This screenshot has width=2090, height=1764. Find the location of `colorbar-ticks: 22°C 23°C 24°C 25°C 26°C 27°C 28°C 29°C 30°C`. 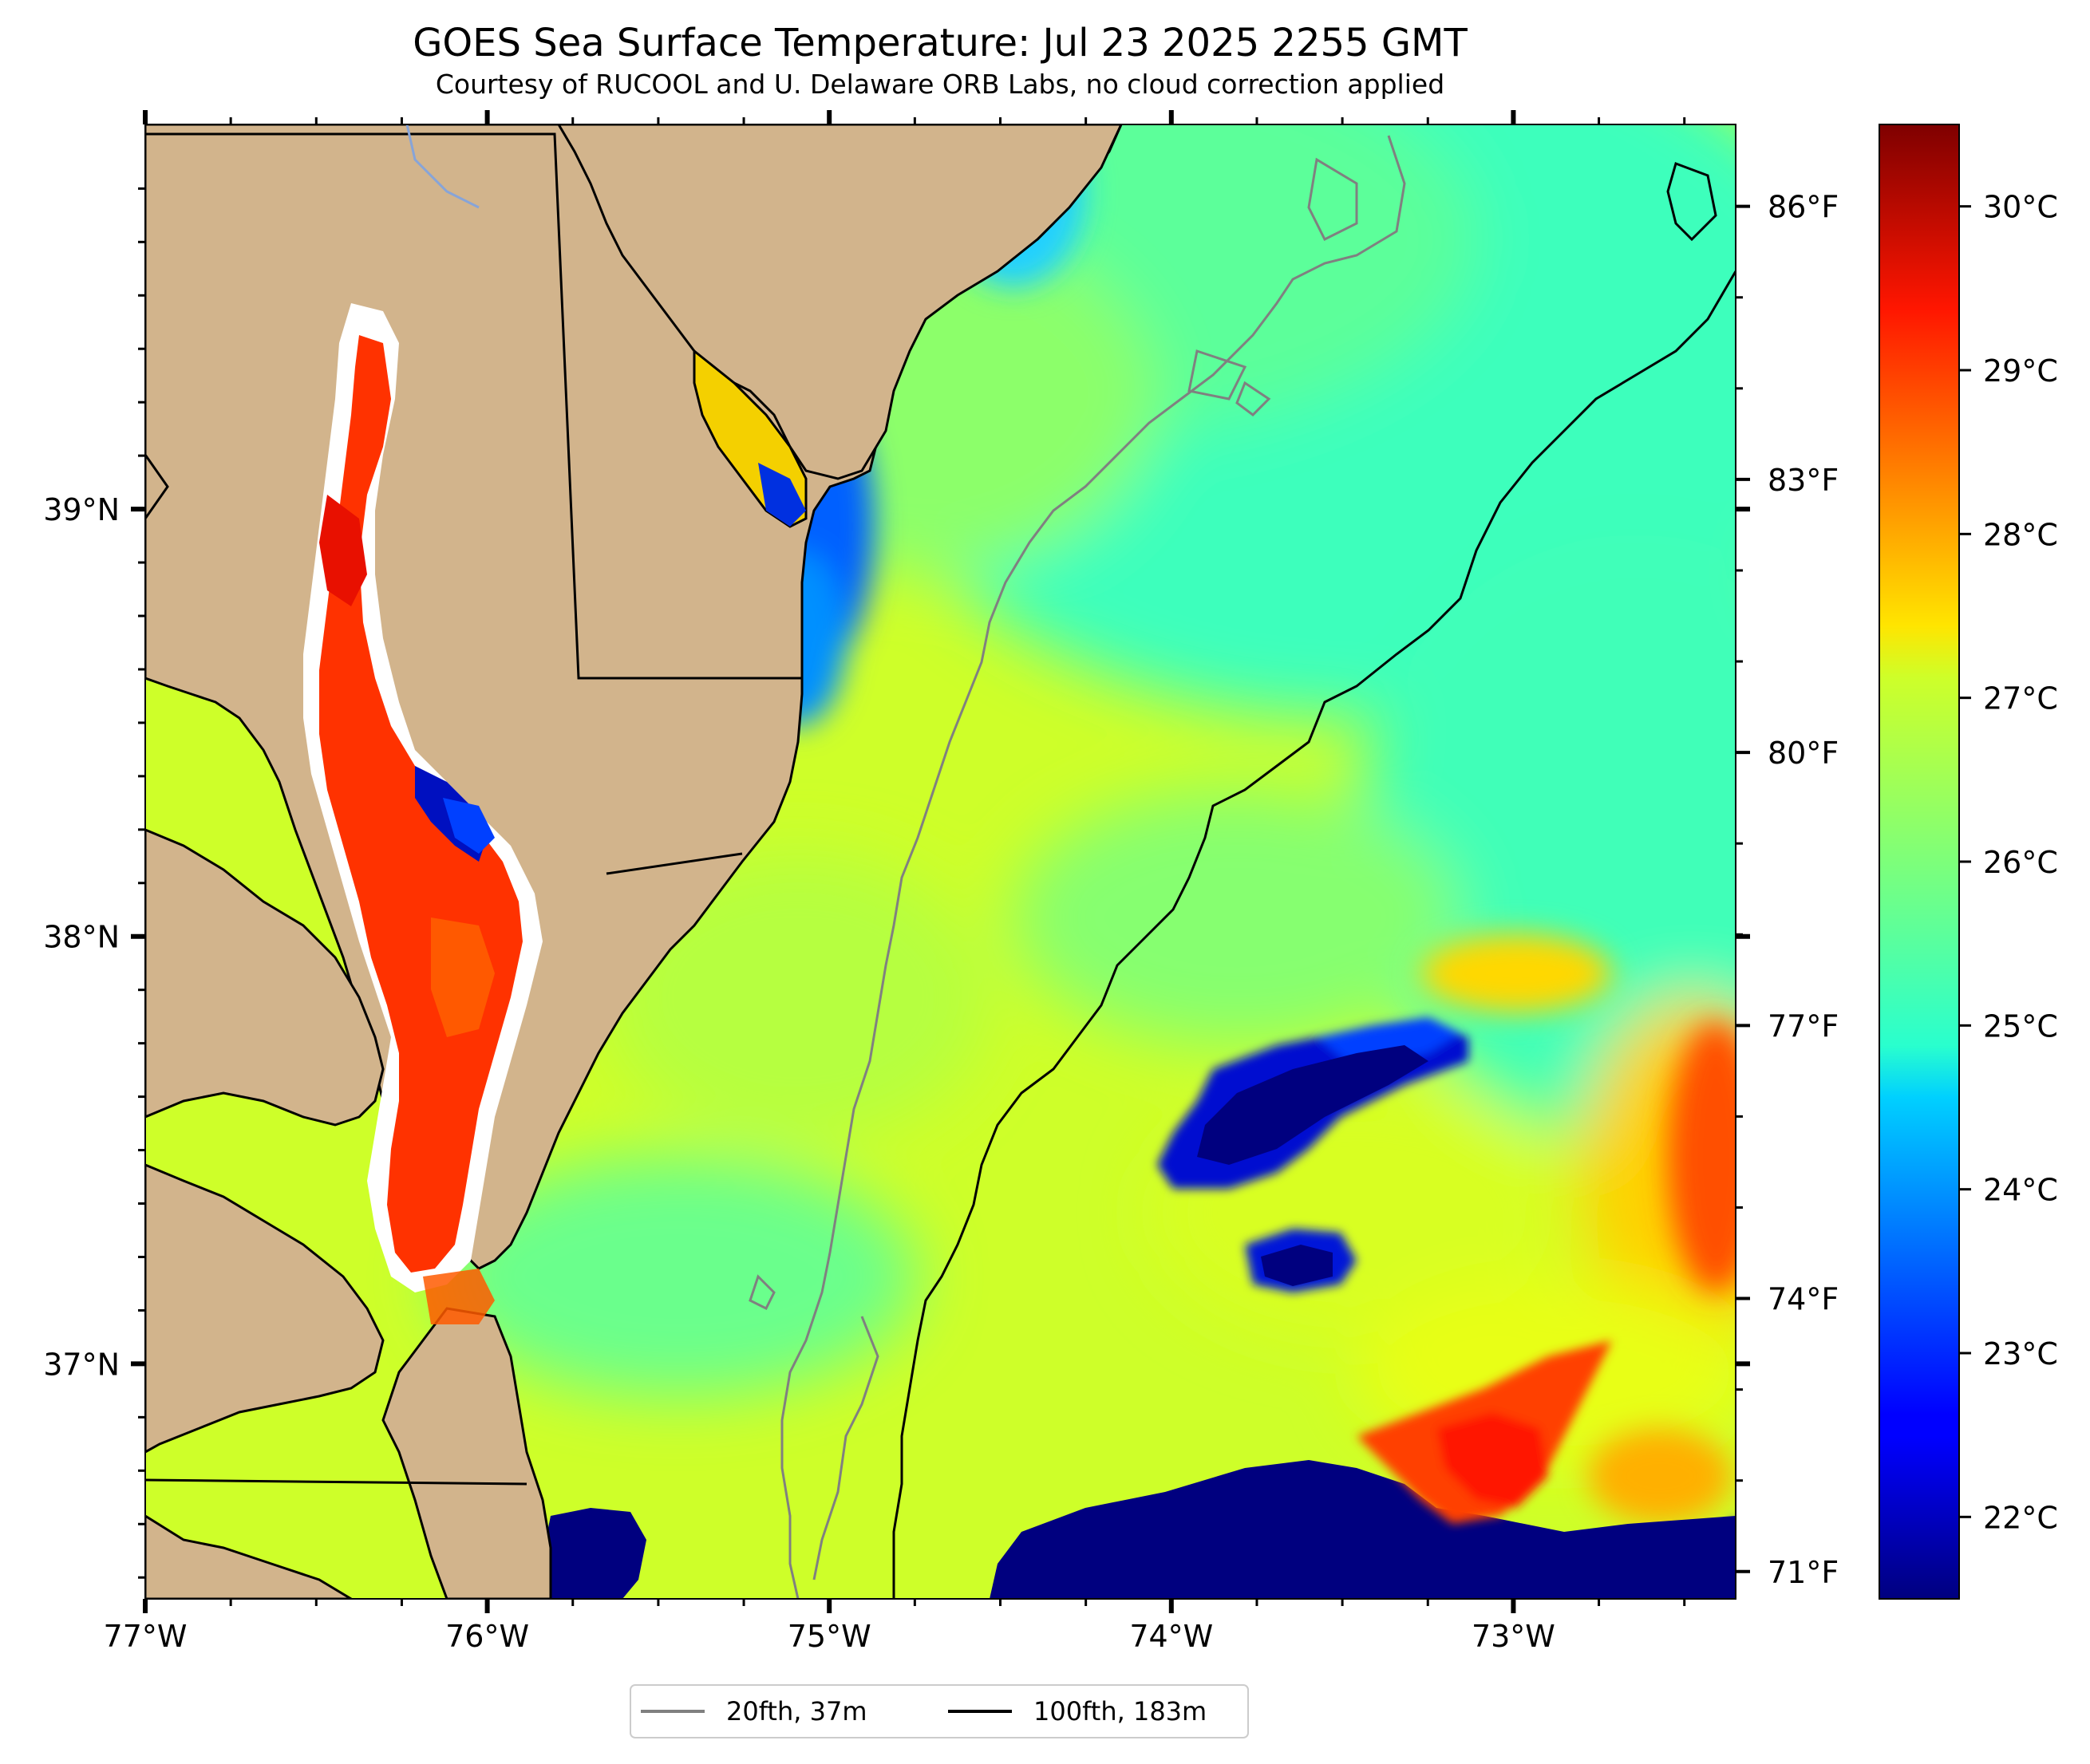

colorbar-ticks: 22°C 23°C 24°C 25°C 26°C 27°C 28°C 29°C 30°C is located at coordinates (2008, 862).